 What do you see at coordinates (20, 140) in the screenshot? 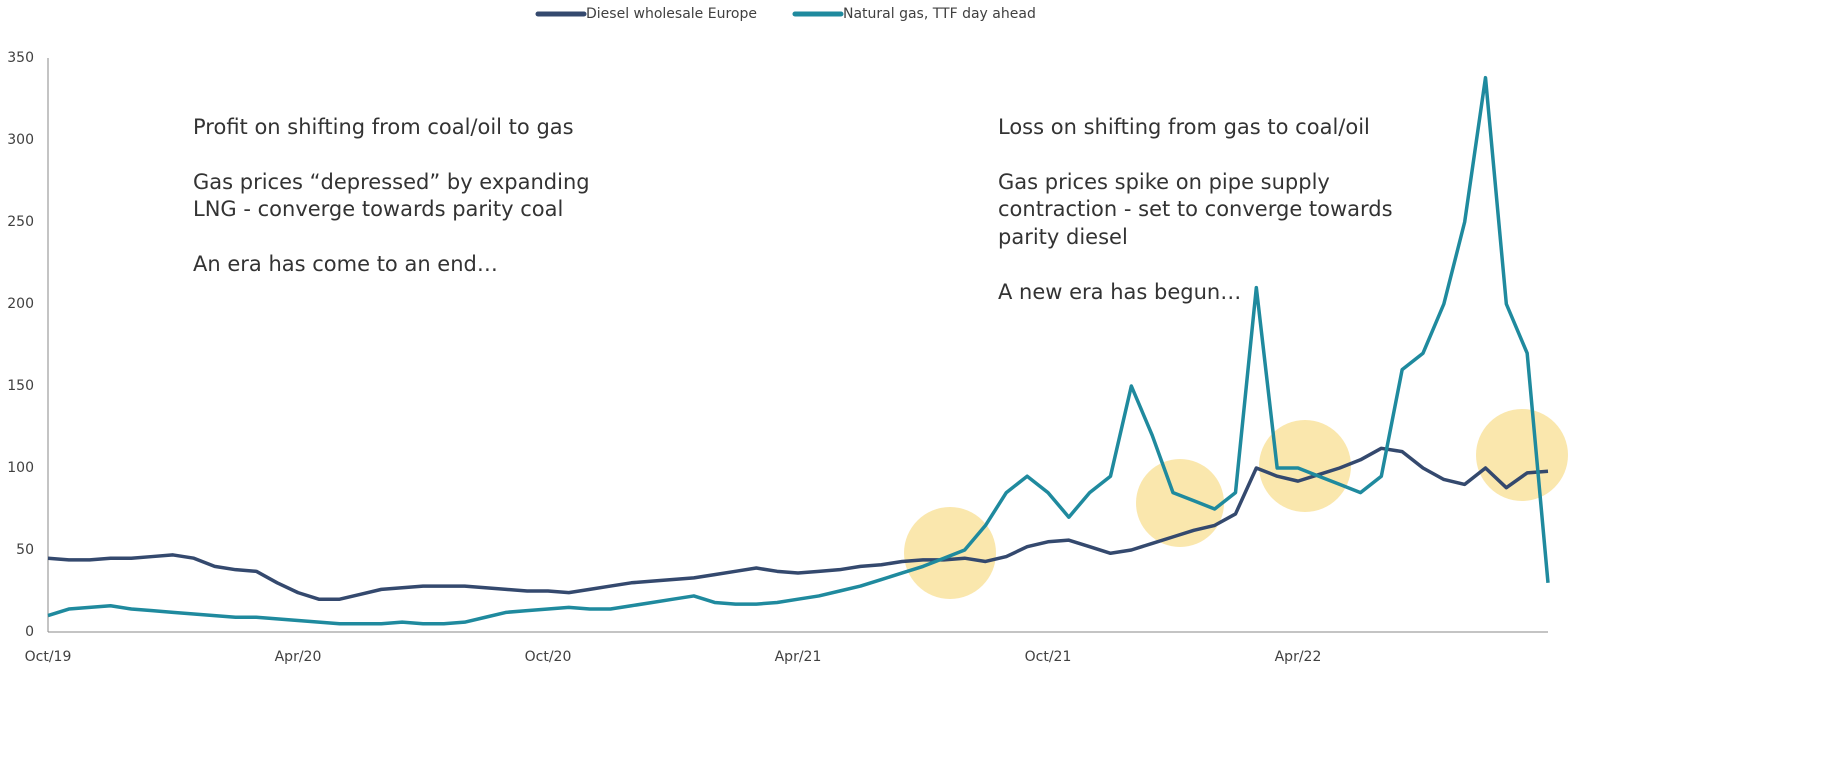
I see `y-tick-label: 300` at bounding box center [20, 140].